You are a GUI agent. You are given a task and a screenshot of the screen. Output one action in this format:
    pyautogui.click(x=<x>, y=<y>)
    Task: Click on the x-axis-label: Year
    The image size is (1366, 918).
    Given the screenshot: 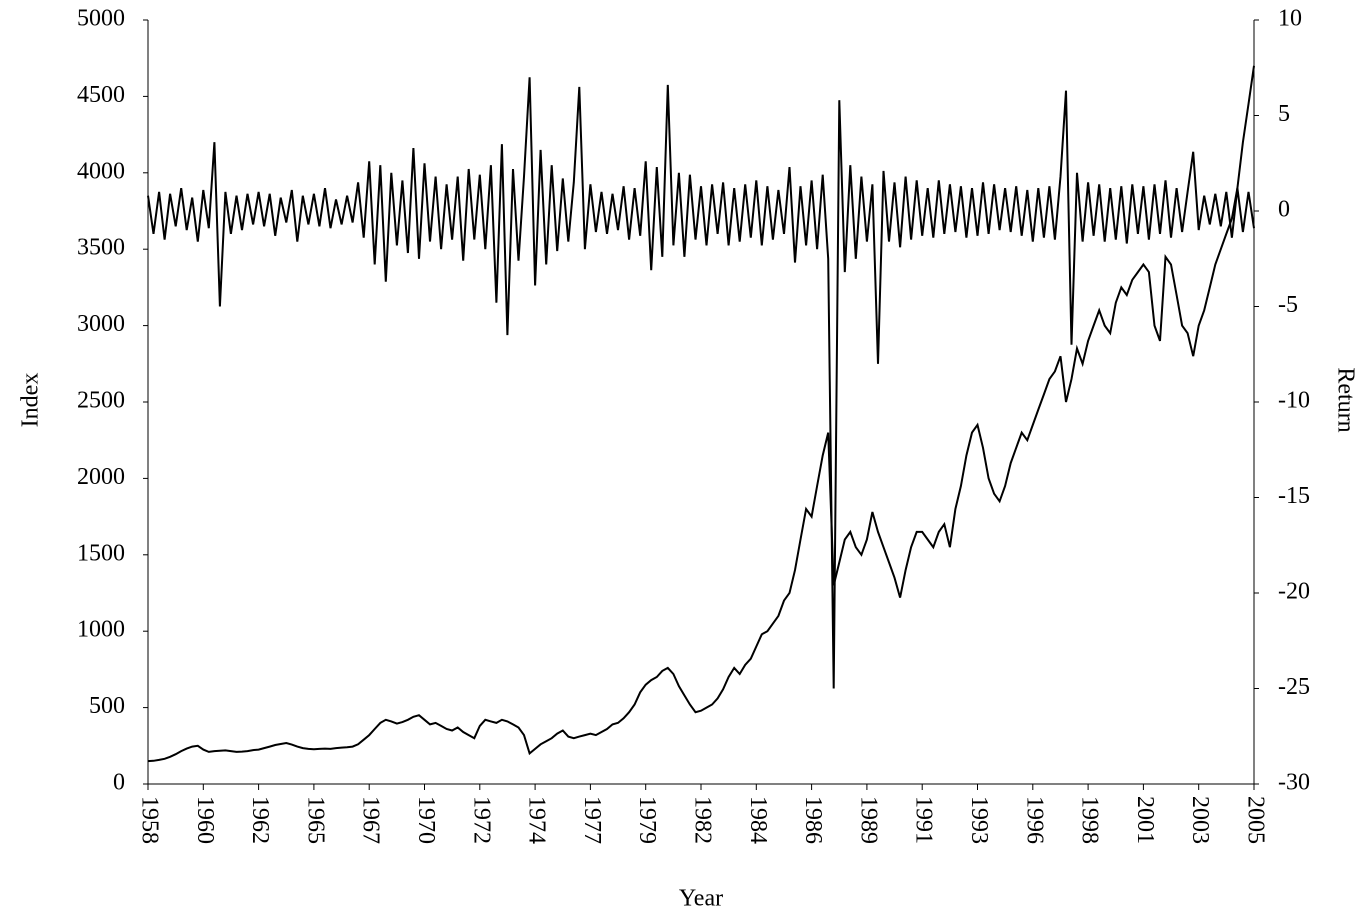 What is the action you would take?
    pyautogui.click(x=701, y=899)
    